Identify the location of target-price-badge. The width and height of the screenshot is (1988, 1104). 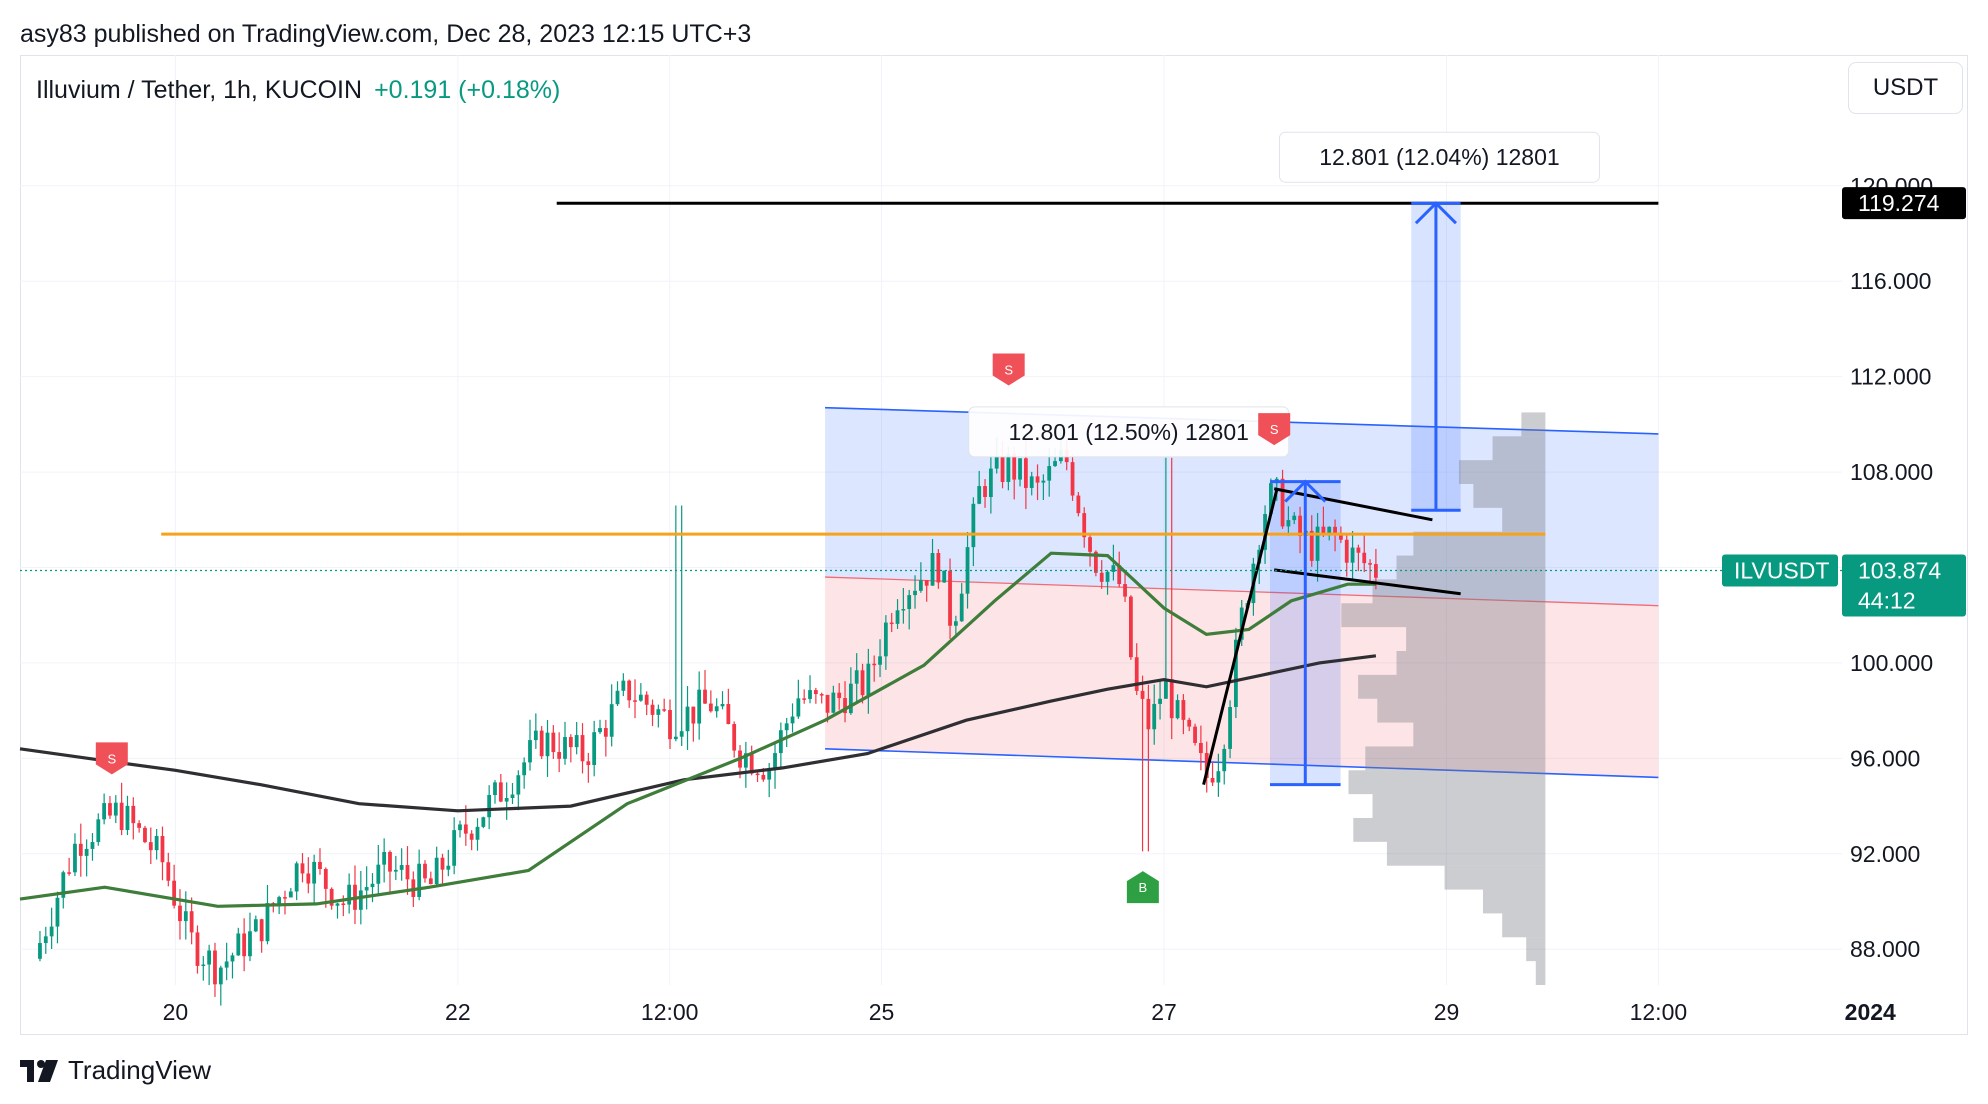
(1904, 203).